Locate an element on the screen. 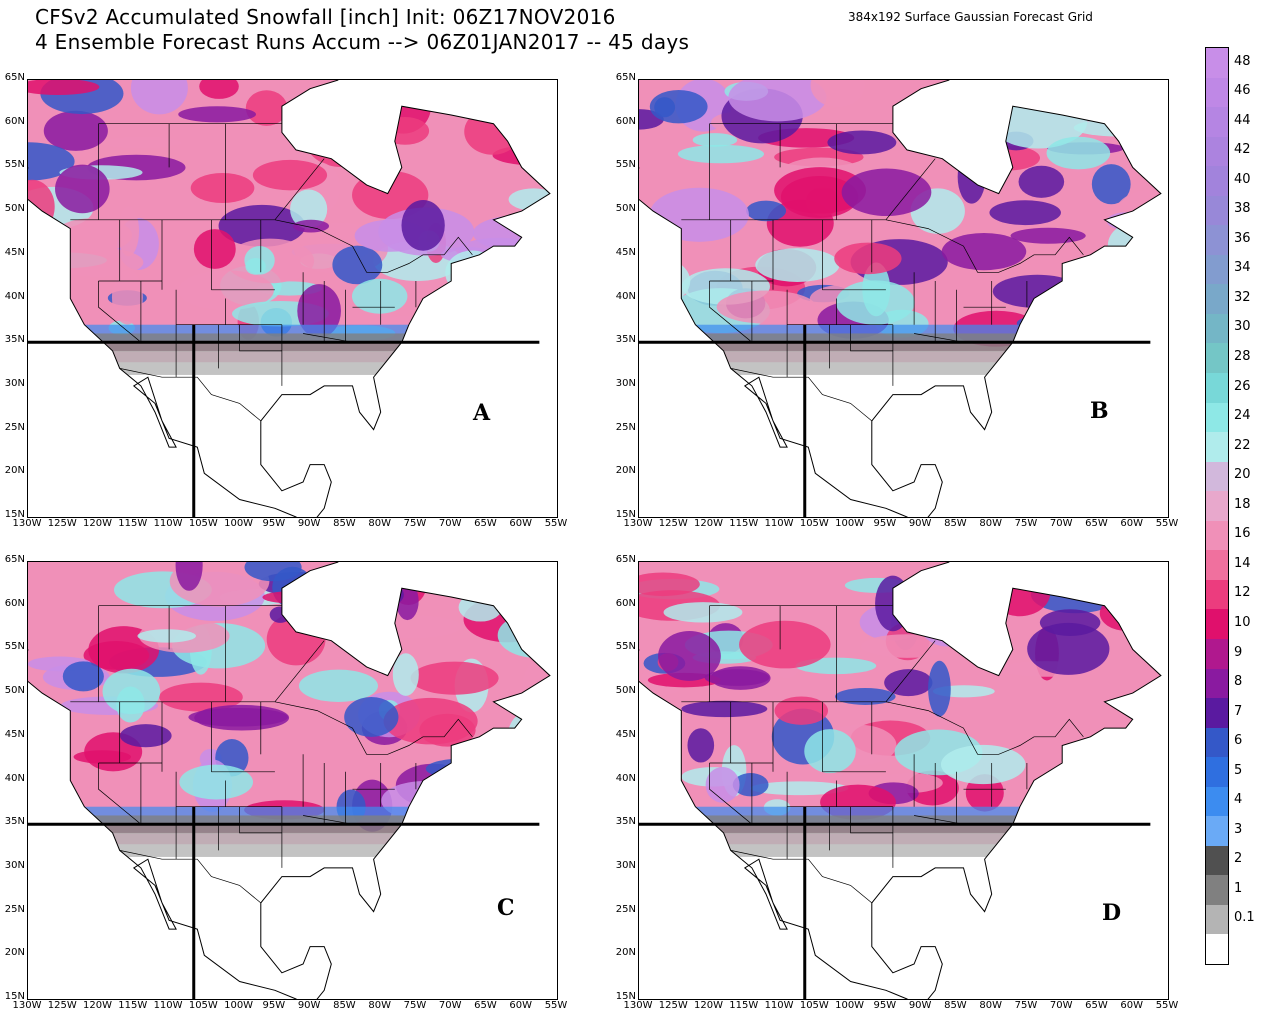  panel-letter-label: A is located at coordinates (482, 413).